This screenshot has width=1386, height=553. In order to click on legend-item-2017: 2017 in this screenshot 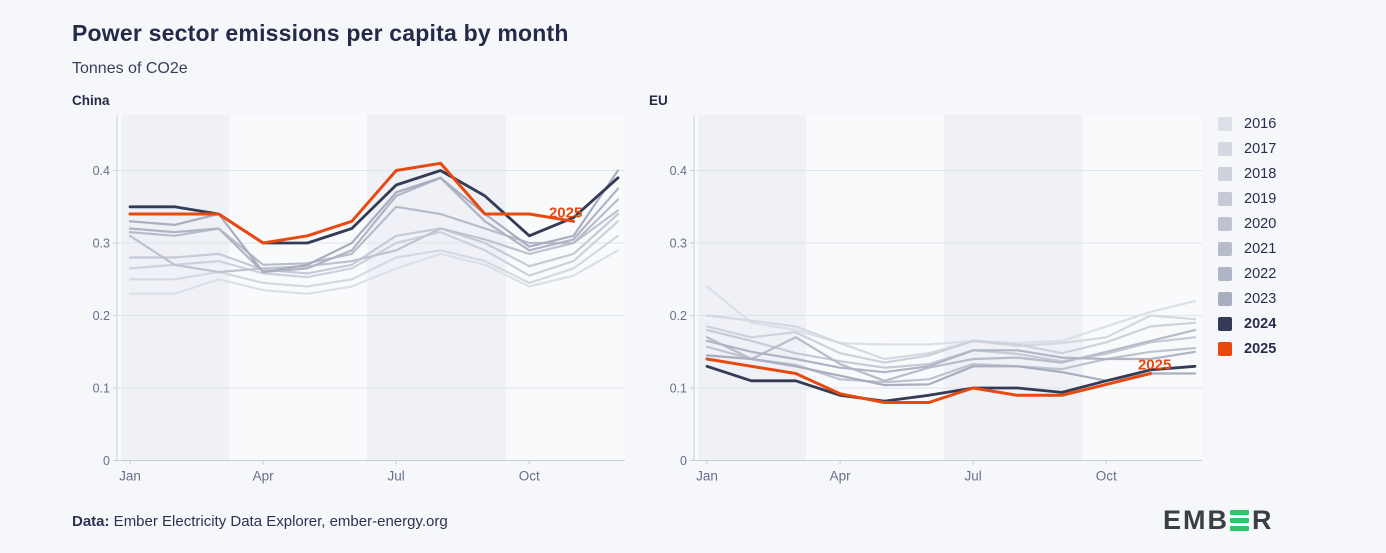, I will do `click(1247, 149)`.